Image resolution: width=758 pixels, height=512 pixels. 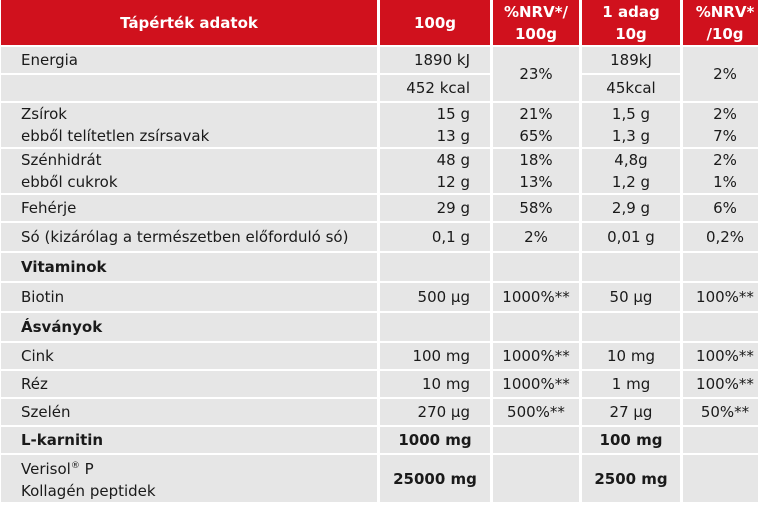 I want to click on header-serving: 1 adag 10g, so click(x=631, y=22).